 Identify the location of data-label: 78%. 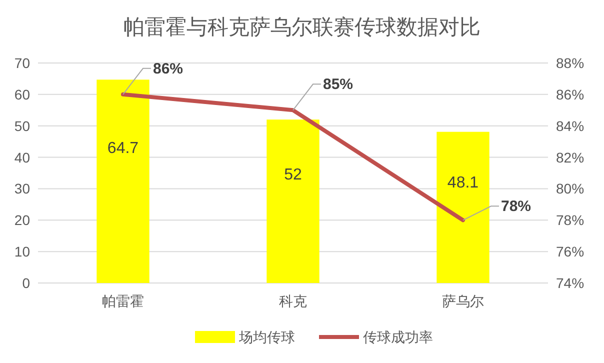
(516, 207).